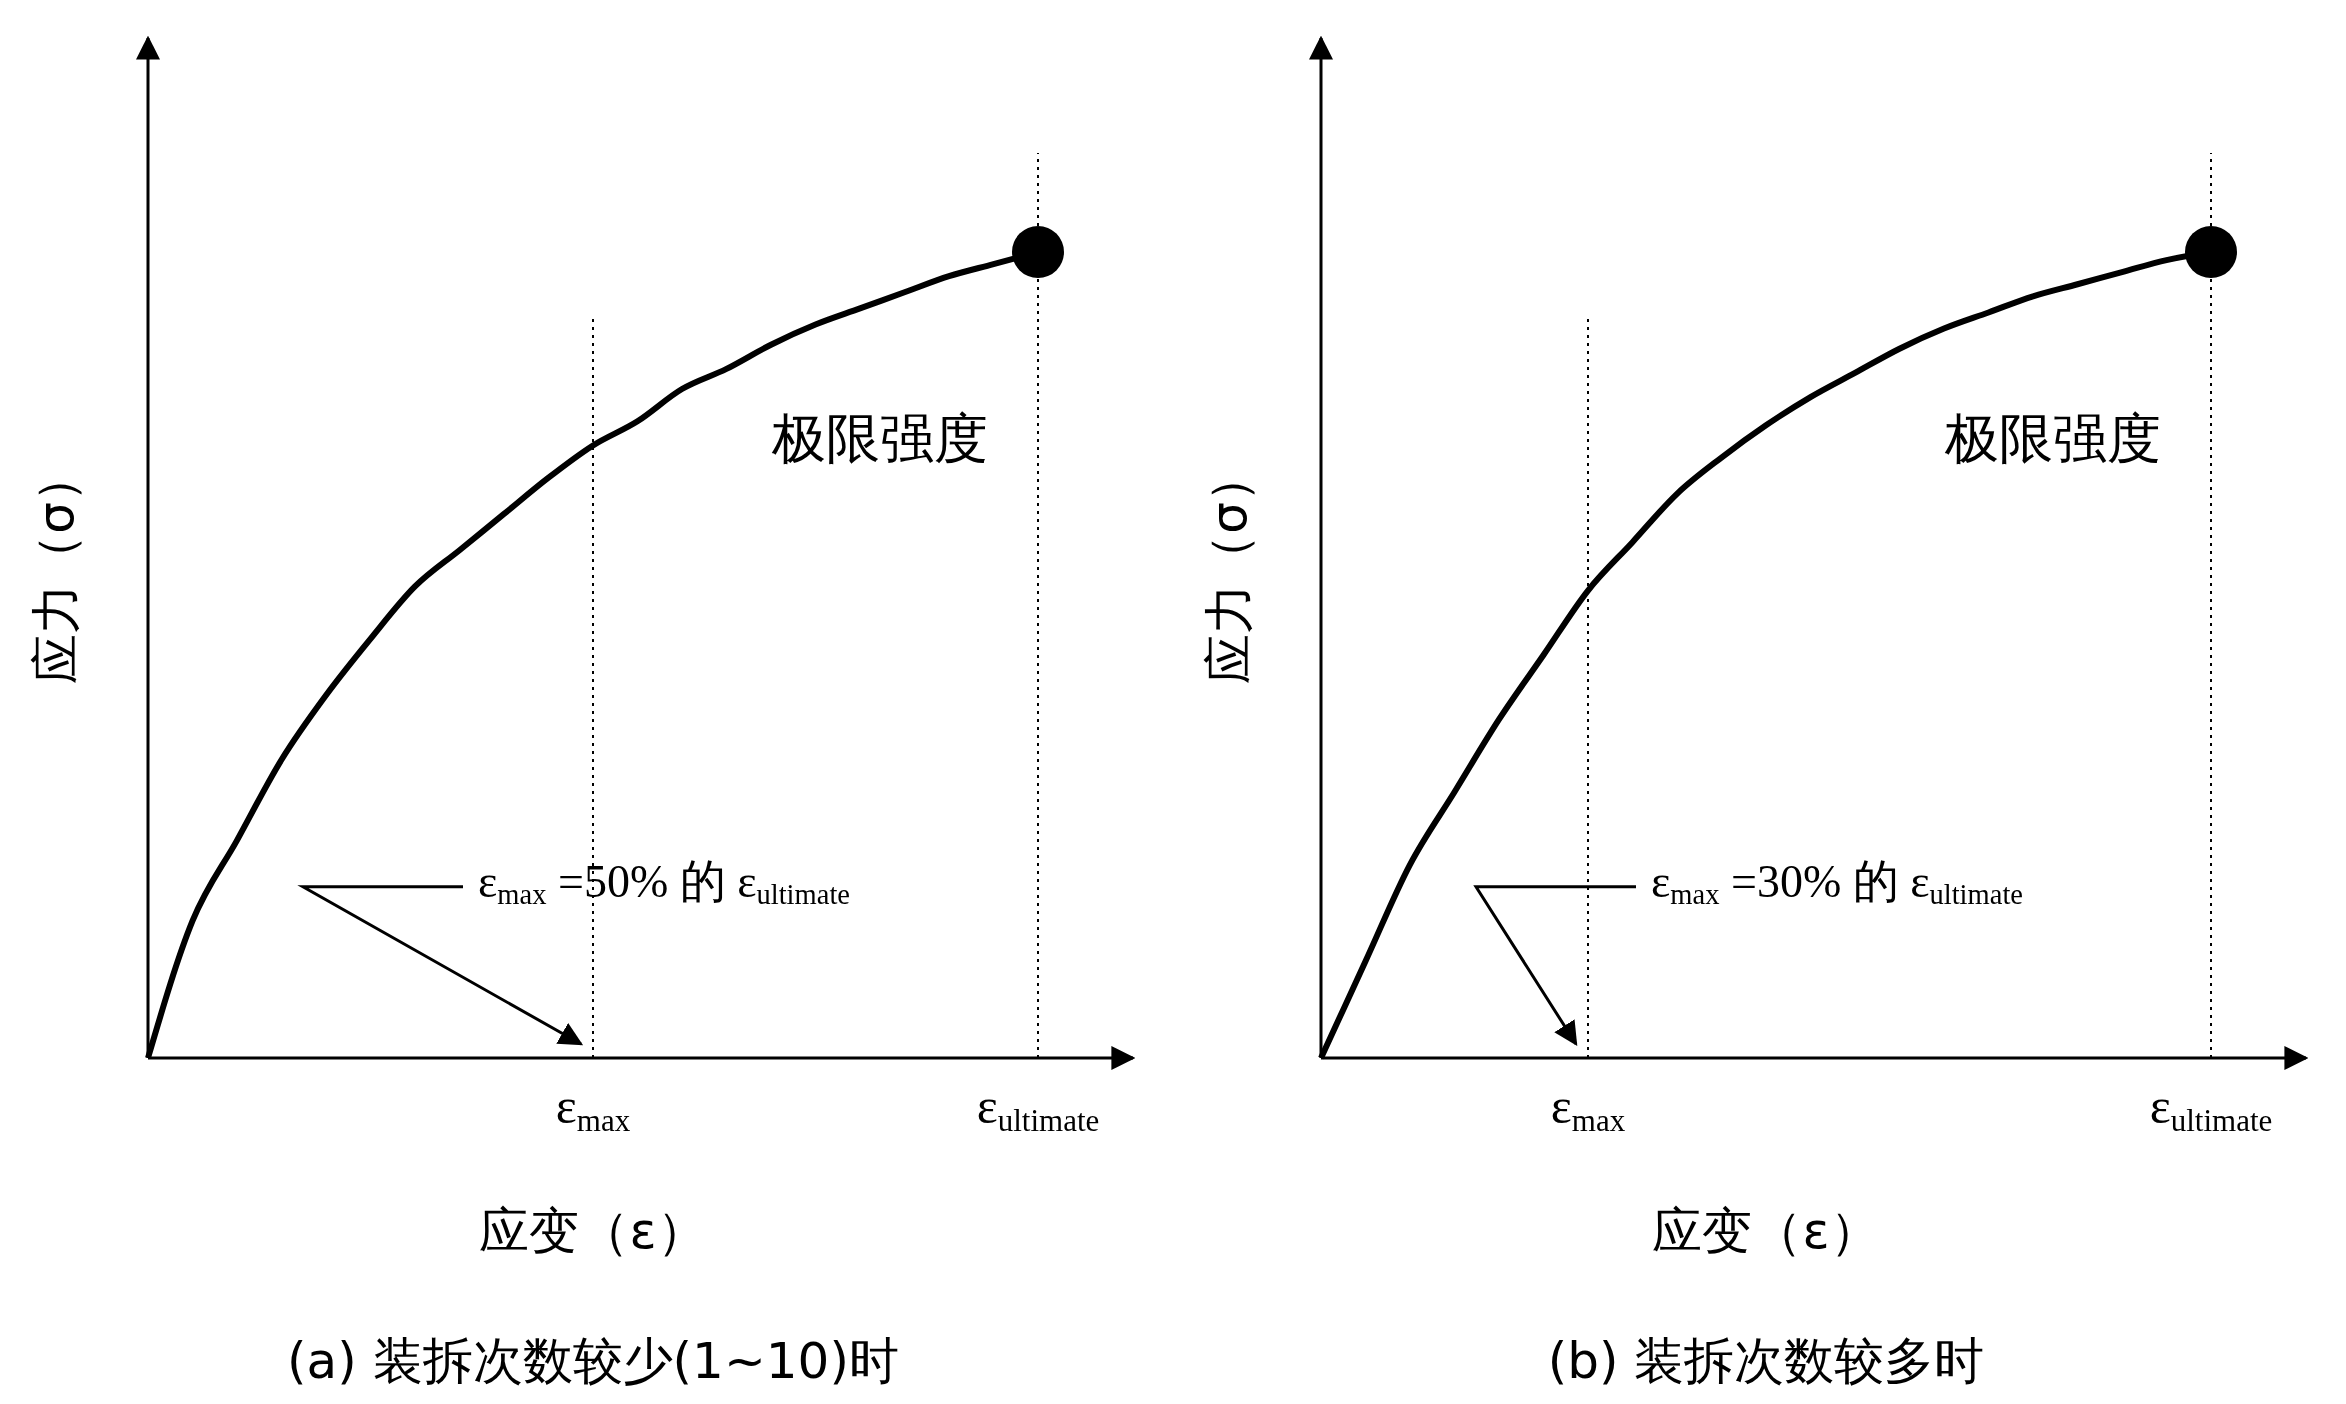  Describe the element at coordinates (1837, 883) in the screenshot. I see `annotation: ε$_{max}$ =30% 的 ε$_{ultimate}$` at that location.